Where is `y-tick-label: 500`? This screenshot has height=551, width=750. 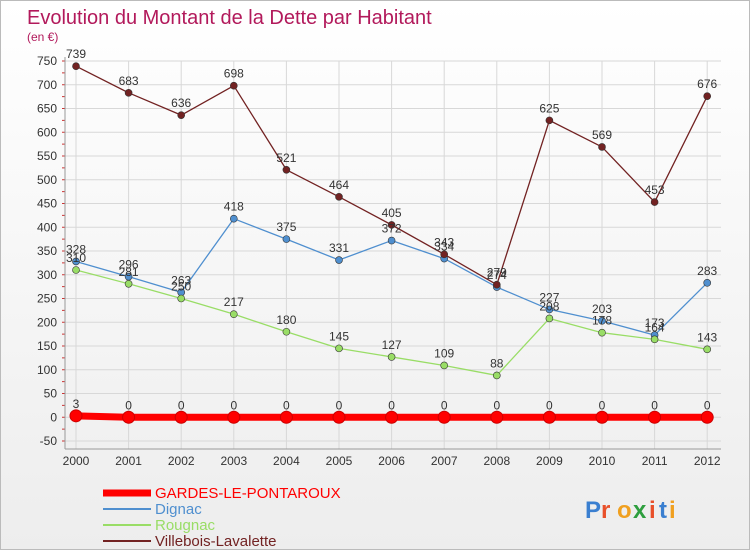
y-tick-label: 500 is located at coordinates (47, 180).